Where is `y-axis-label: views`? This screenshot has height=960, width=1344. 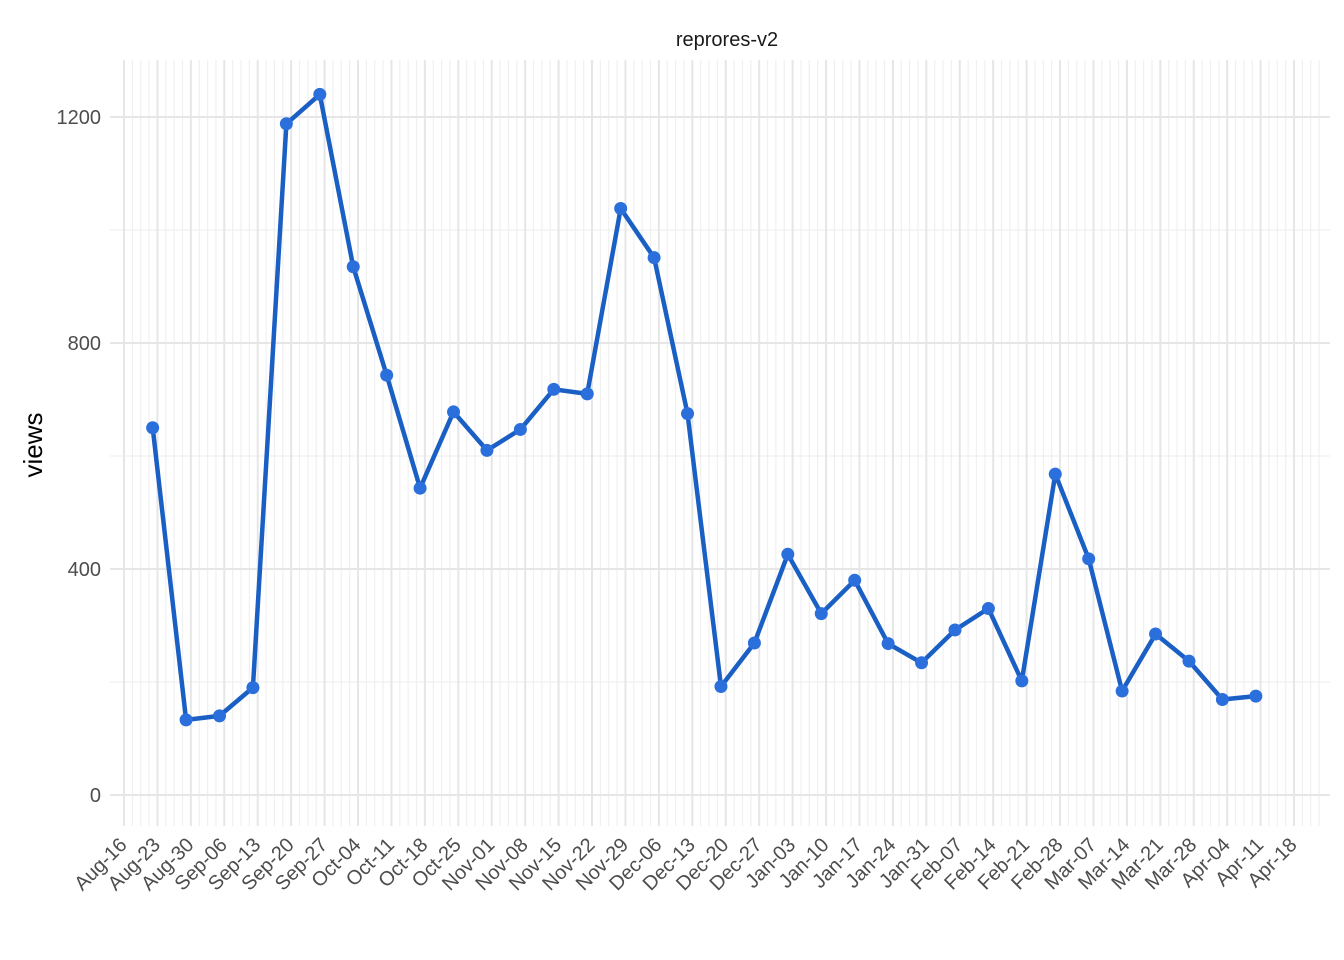 y-axis-label: views is located at coordinates (33, 444).